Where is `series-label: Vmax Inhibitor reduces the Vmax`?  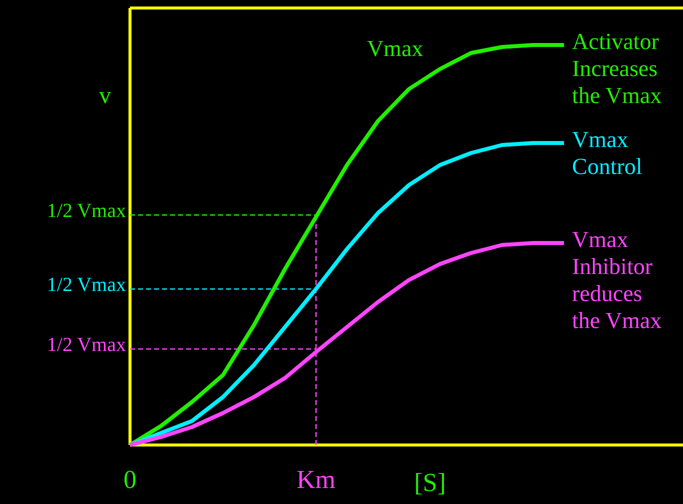
series-label: Vmax Inhibitor reduces the Vmax is located at coordinates (617, 280).